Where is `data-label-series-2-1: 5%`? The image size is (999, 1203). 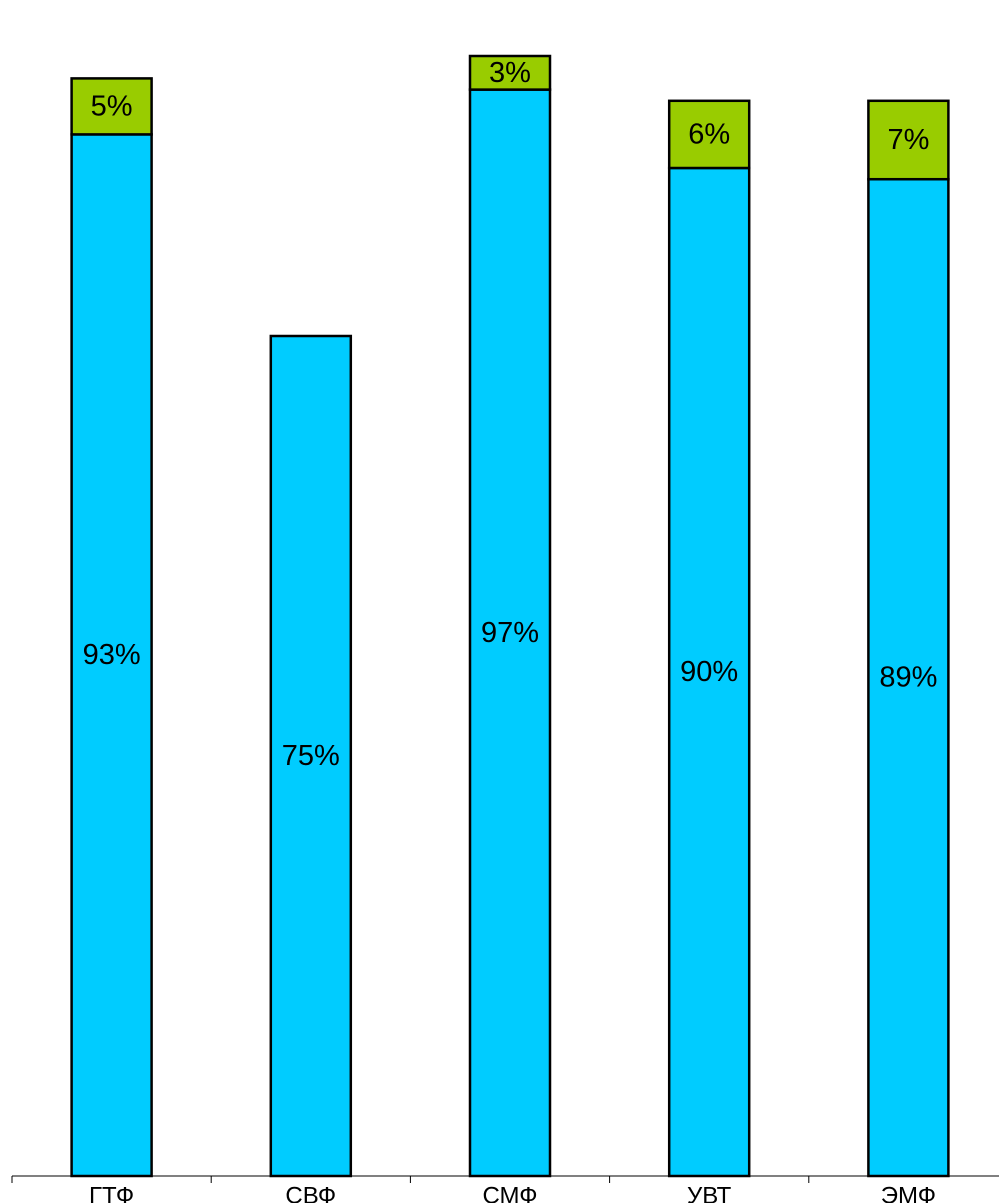
data-label-series-2-1: 5% is located at coordinates (112, 106).